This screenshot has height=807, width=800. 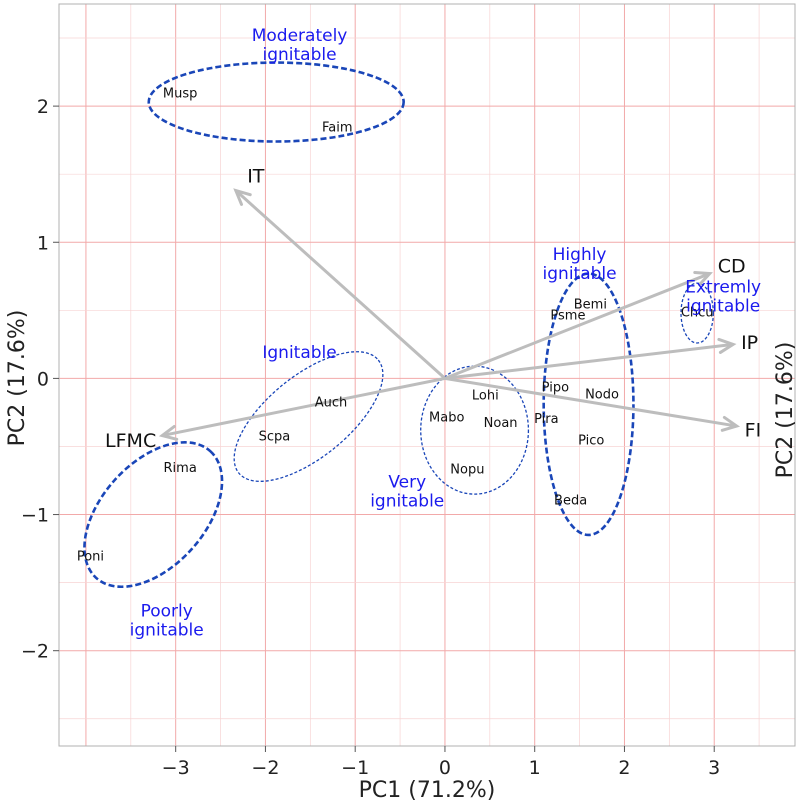 I want to click on x-tick-label: −3, so click(x=176, y=768).